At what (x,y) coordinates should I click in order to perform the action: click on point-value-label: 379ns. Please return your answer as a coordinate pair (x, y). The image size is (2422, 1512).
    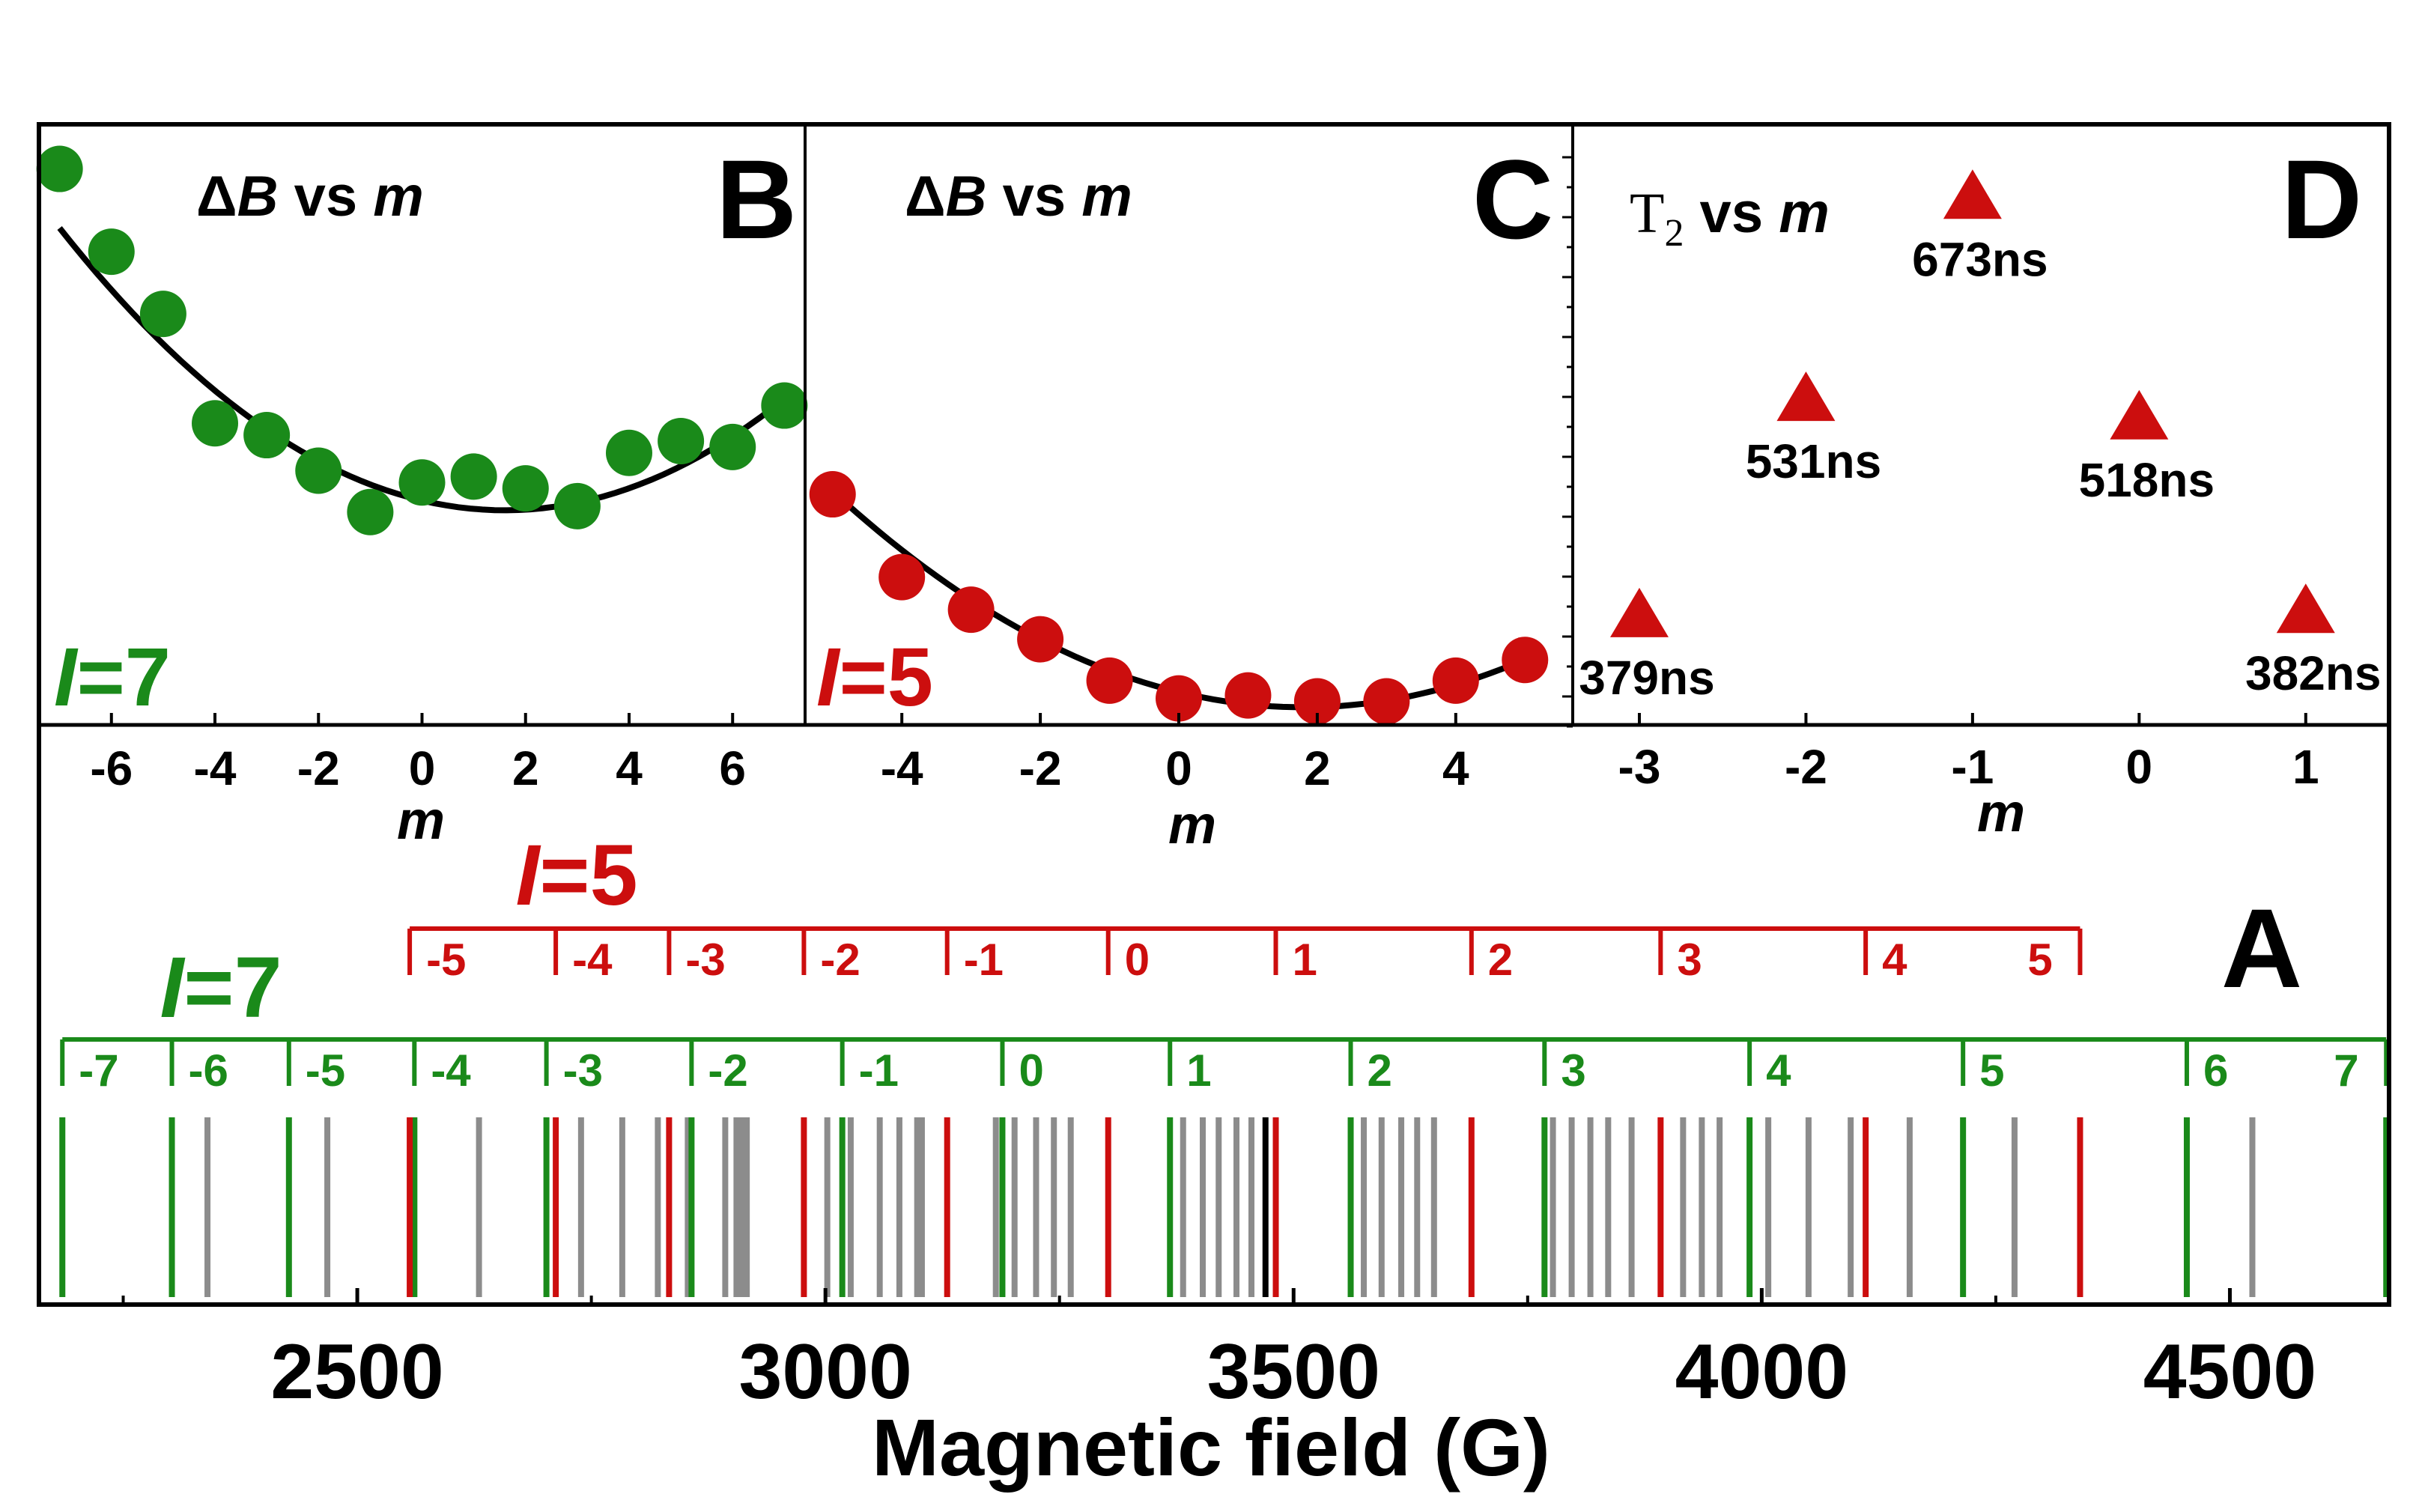
    Looking at the image, I should click on (1646, 678).